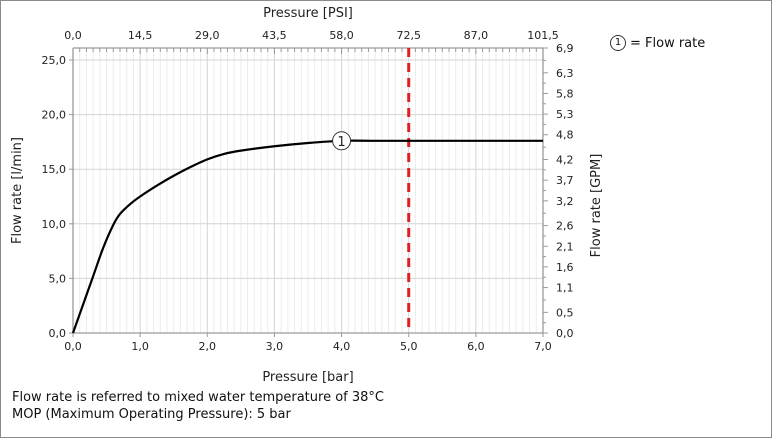 The width and height of the screenshot is (772, 438). What do you see at coordinates (54, 115) in the screenshot?
I see `y-tick-label: 20,0` at bounding box center [54, 115].